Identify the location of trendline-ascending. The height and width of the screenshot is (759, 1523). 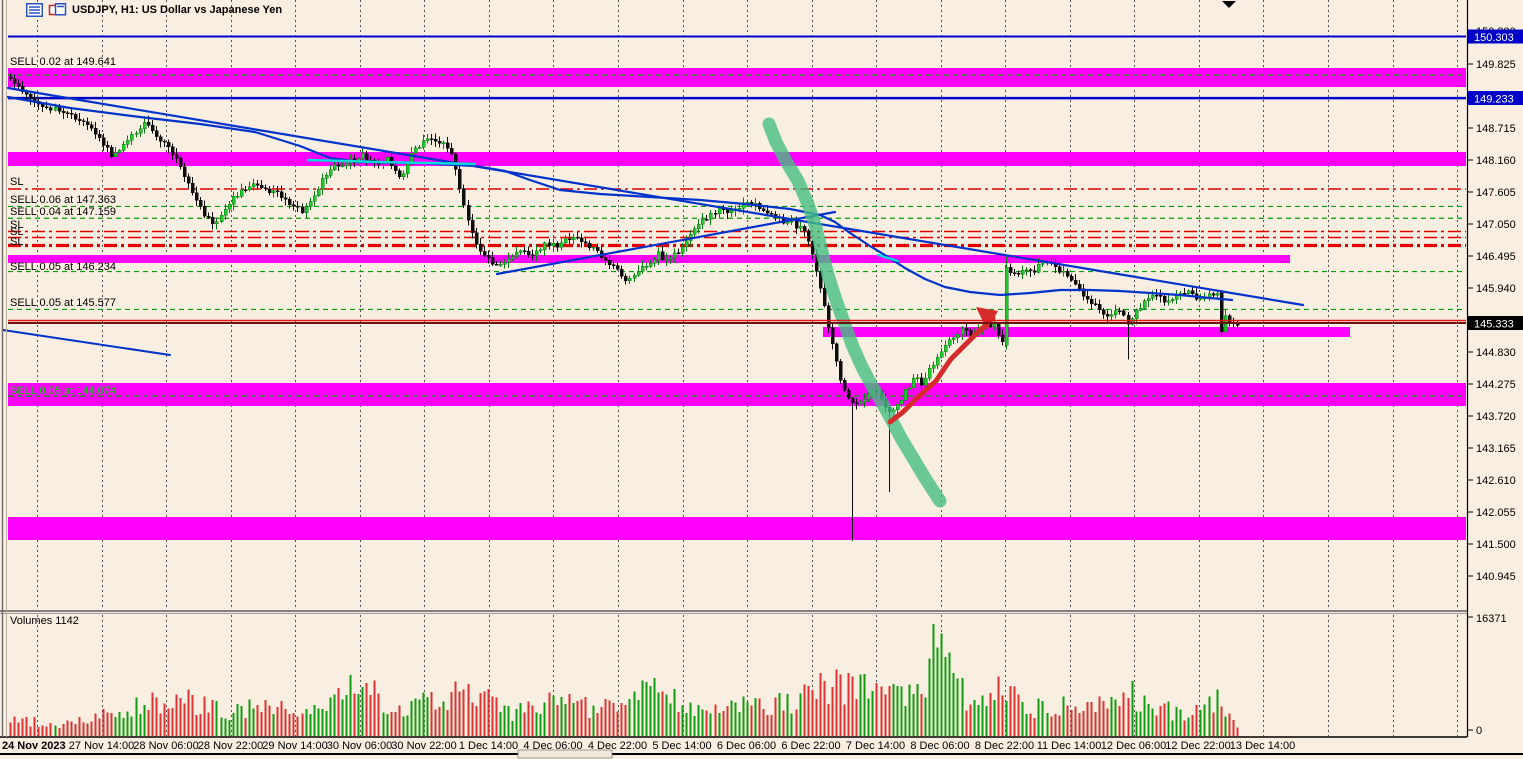
(666, 243).